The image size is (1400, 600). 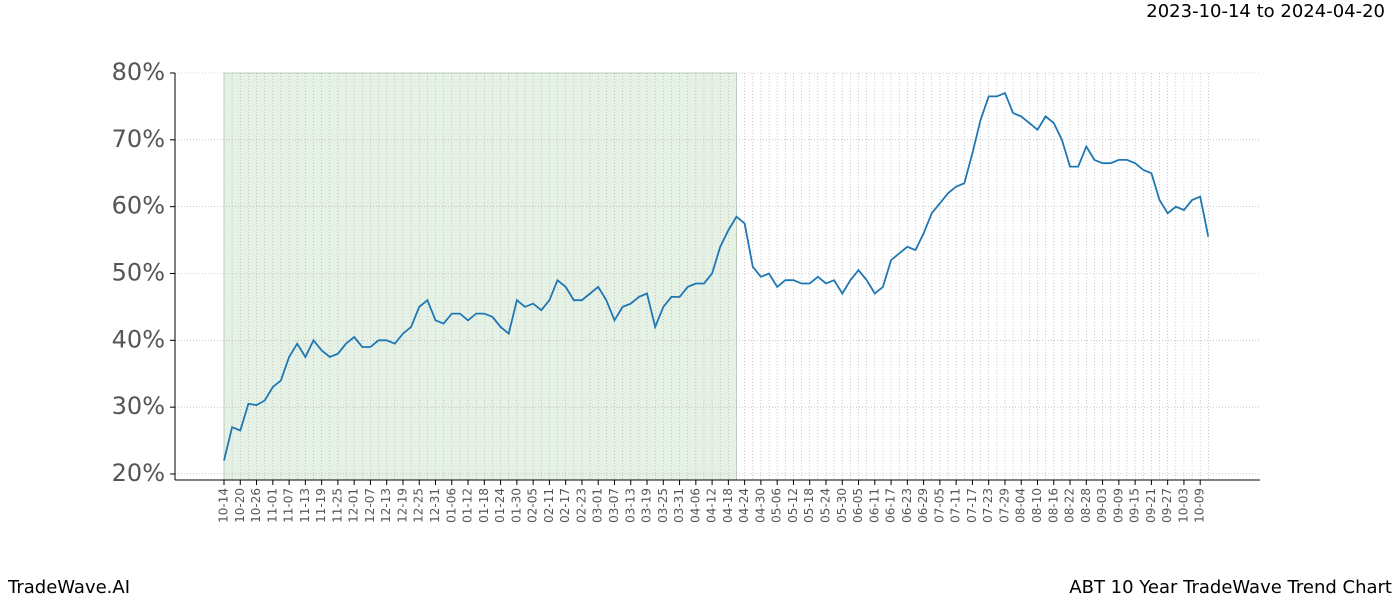 What do you see at coordinates (874, 505) in the screenshot?
I see `x-tick-label: 06-11` at bounding box center [874, 505].